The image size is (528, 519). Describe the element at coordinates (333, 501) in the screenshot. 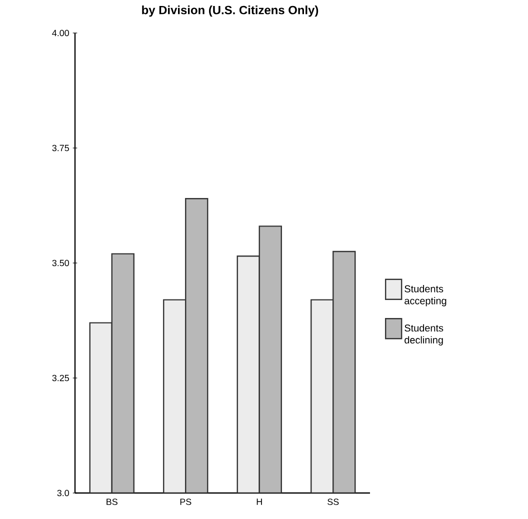

I see `x-tick-label: SS` at that location.